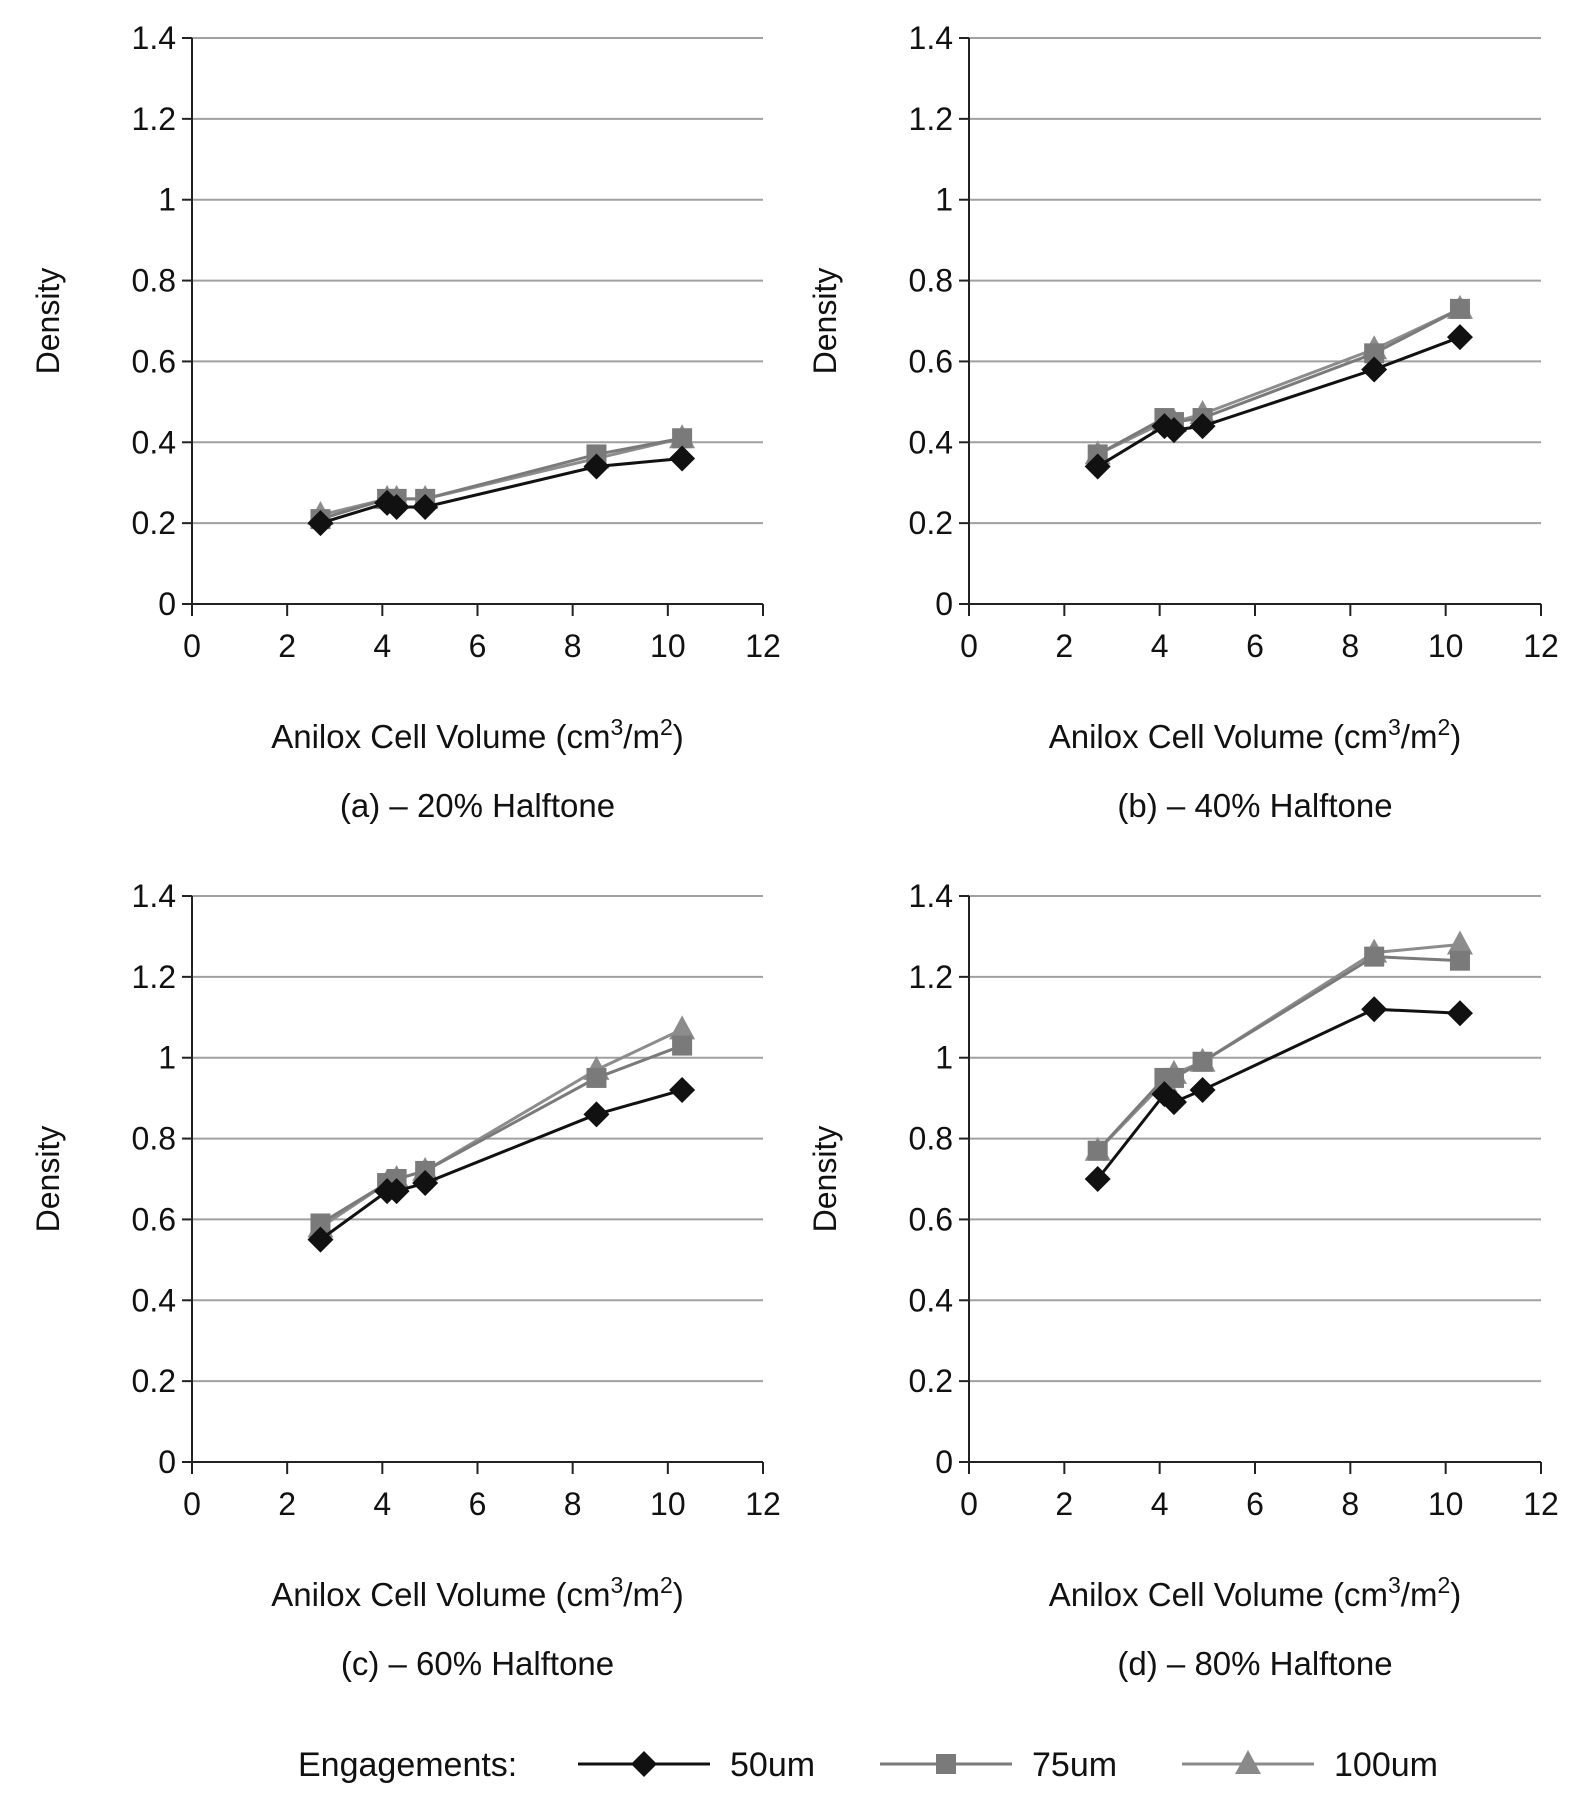 This screenshot has height=1794, width=1578. What do you see at coordinates (931, 977) in the screenshot?
I see `y-tick-label: 1.2` at bounding box center [931, 977].